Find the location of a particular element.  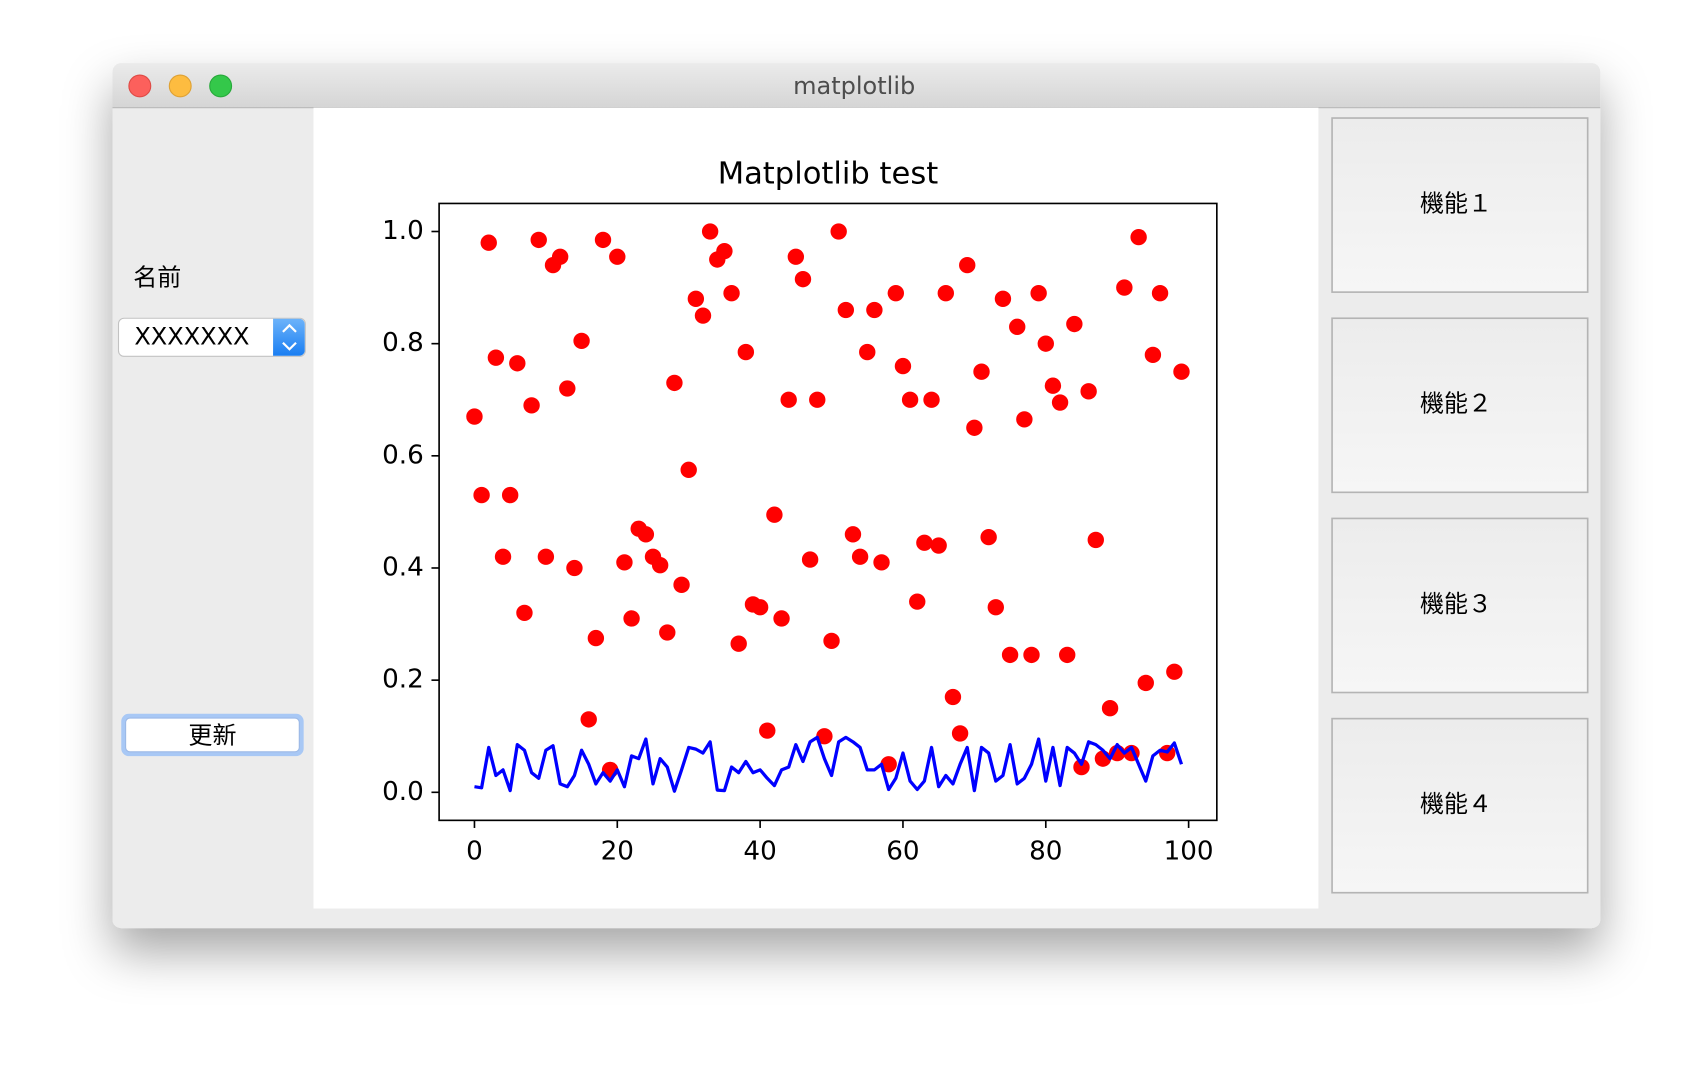

y-tick-label: 0.2 is located at coordinates (403, 680).